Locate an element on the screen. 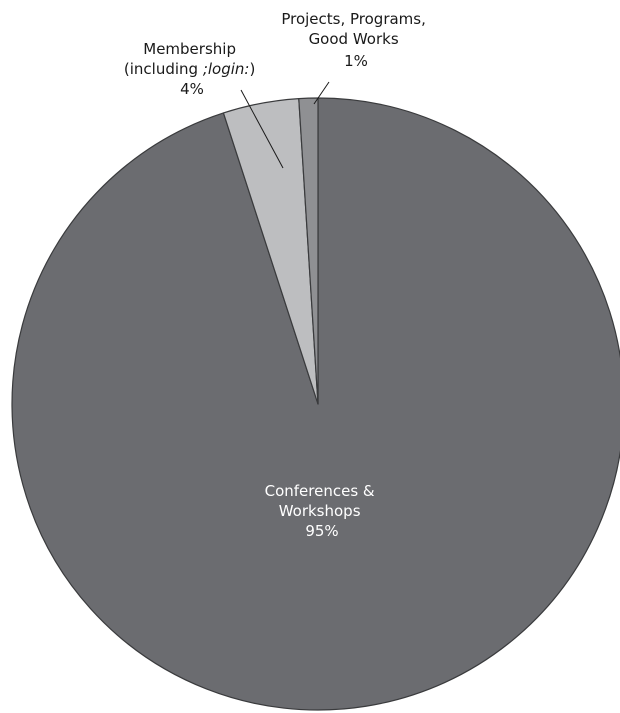 Image resolution: width=620 pixels, height=713 pixels. slice-label-line: Projects, Programs, is located at coordinates (353, 19).